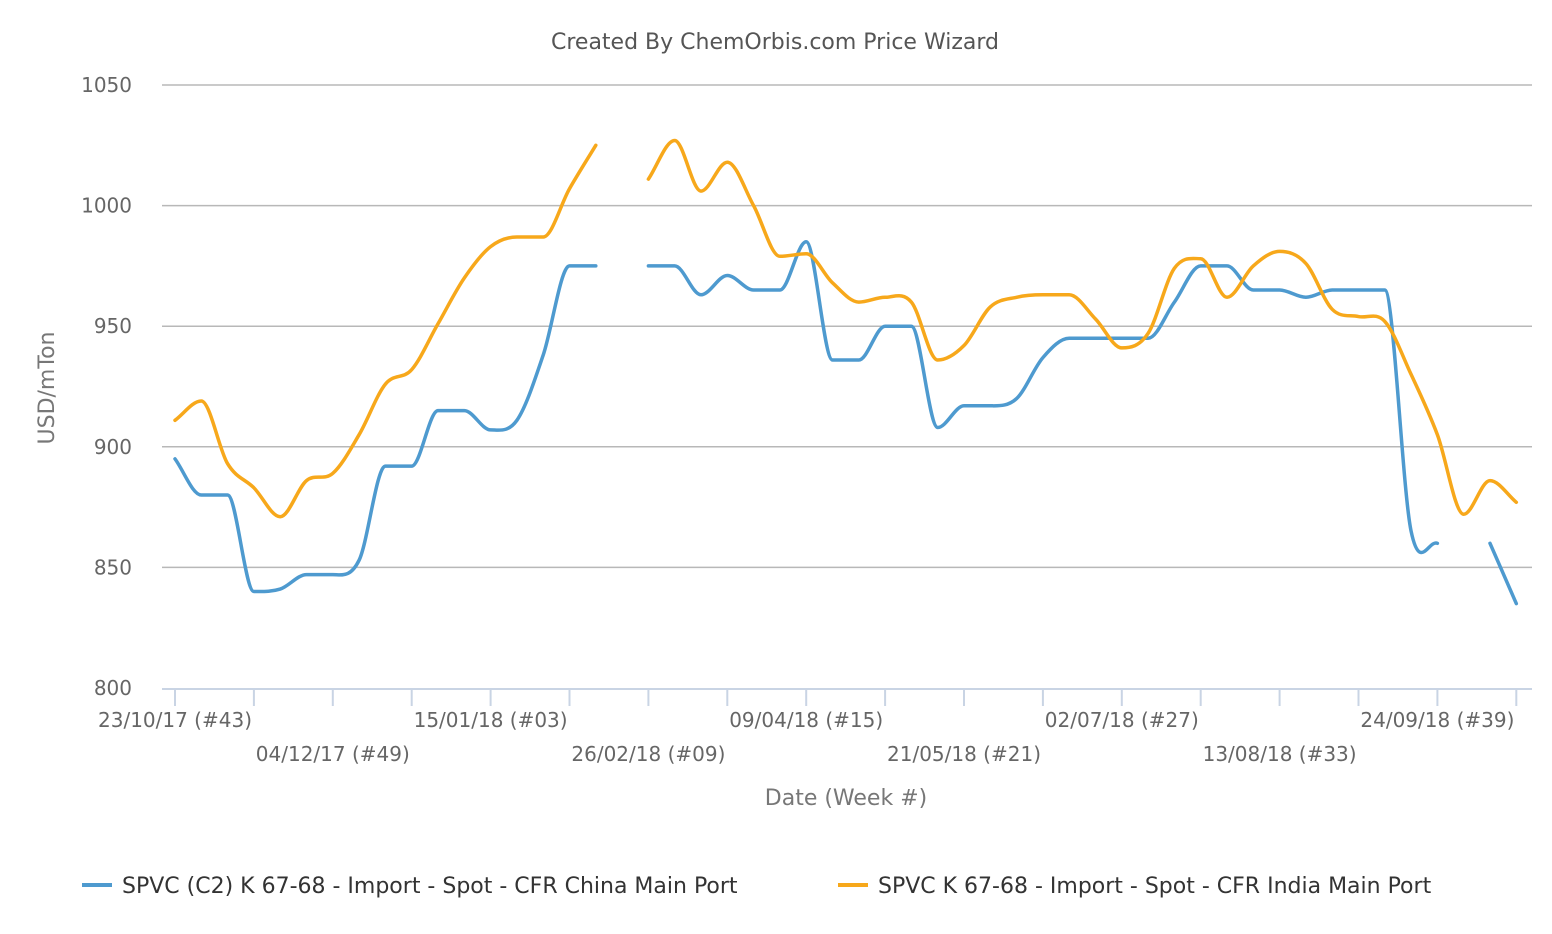  Describe the element at coordinates (775, 42) in the screenshot. I see `chart-title: Created By ChemOrbis.com Price Wizard` at that location.